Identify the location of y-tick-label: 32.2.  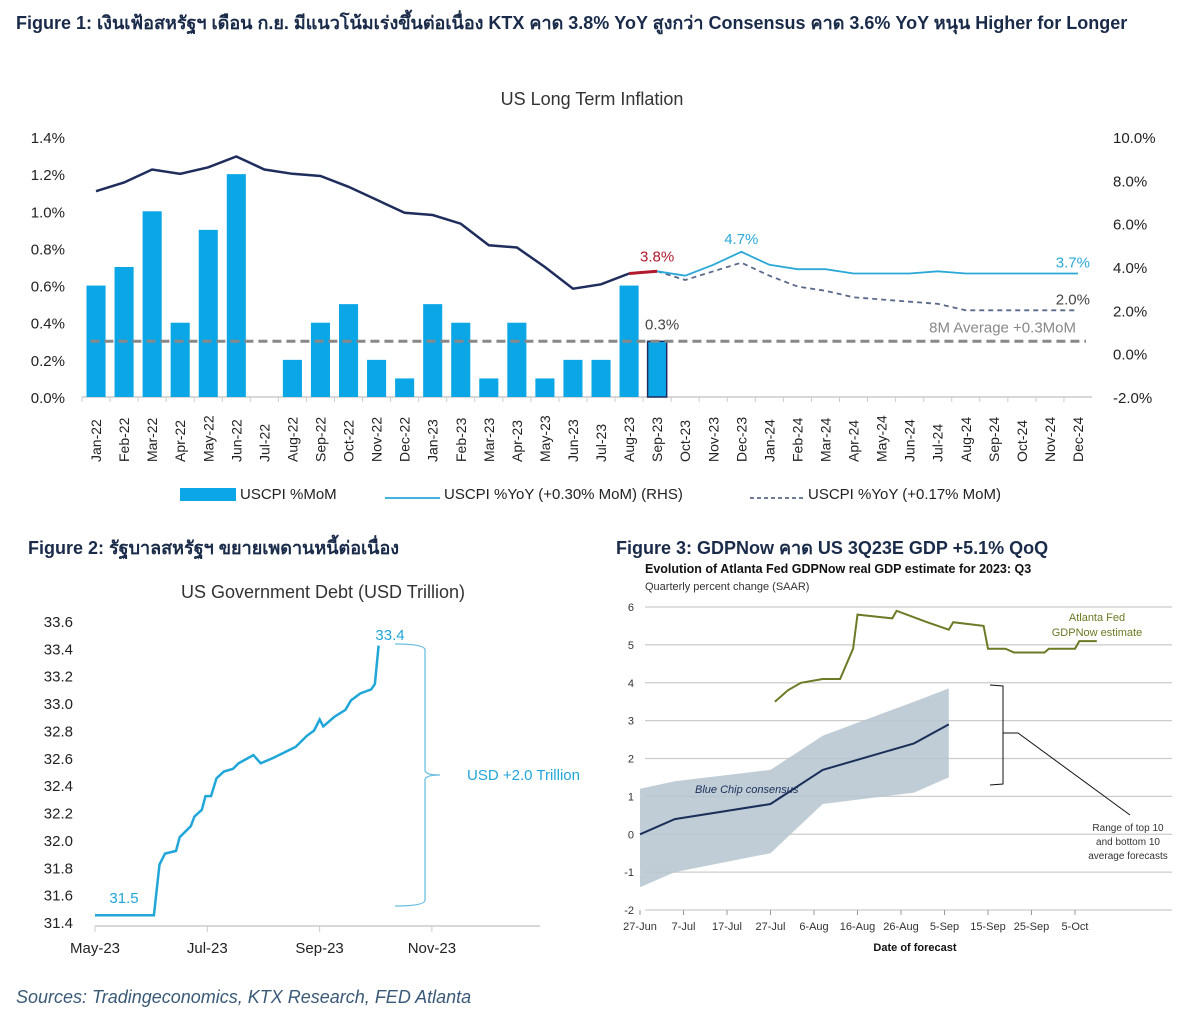
(58, 814).